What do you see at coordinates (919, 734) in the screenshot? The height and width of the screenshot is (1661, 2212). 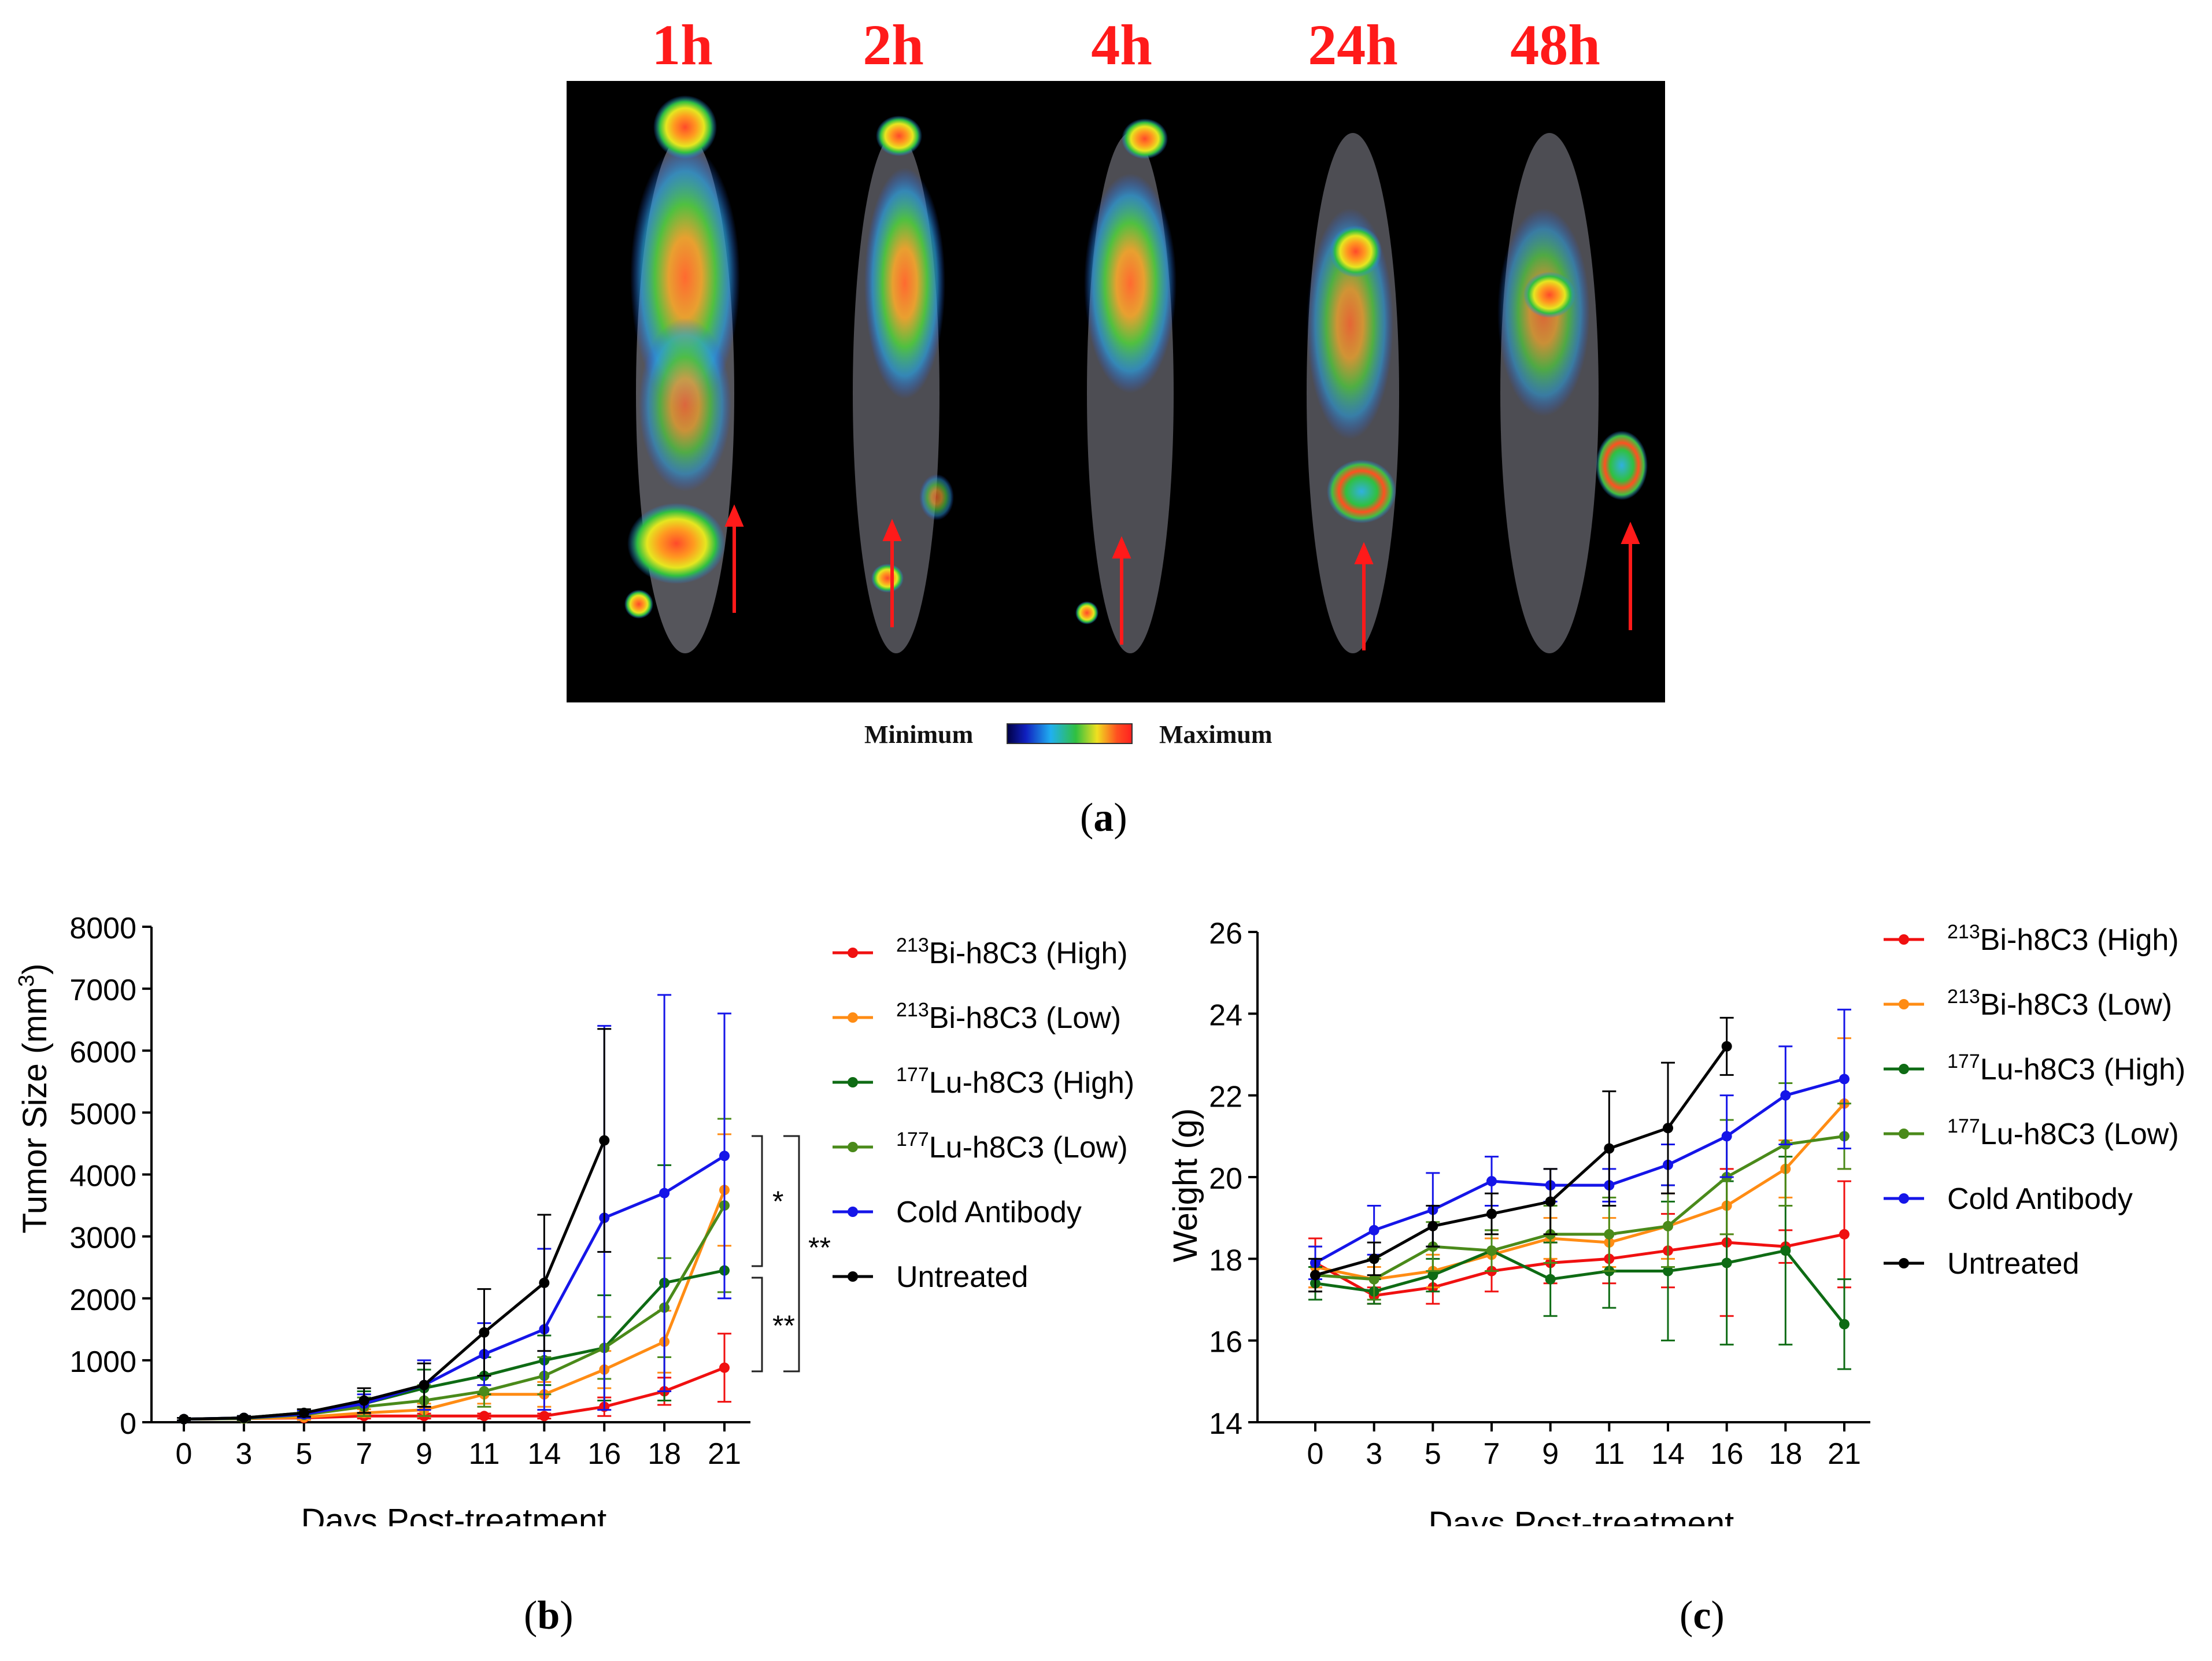 I see `scale-min-label: Minimum` at bounding box center [919, 734].